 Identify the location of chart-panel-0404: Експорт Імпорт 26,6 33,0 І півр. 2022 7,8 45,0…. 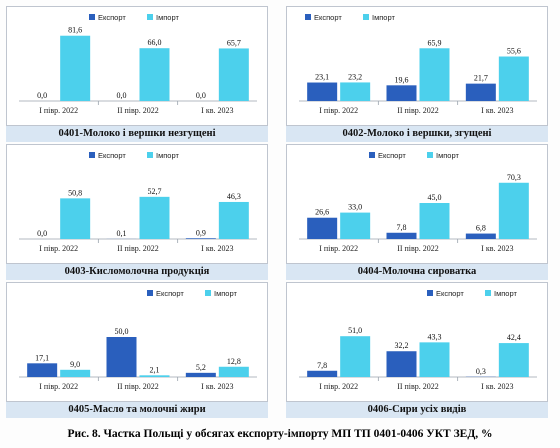
(417, 204).